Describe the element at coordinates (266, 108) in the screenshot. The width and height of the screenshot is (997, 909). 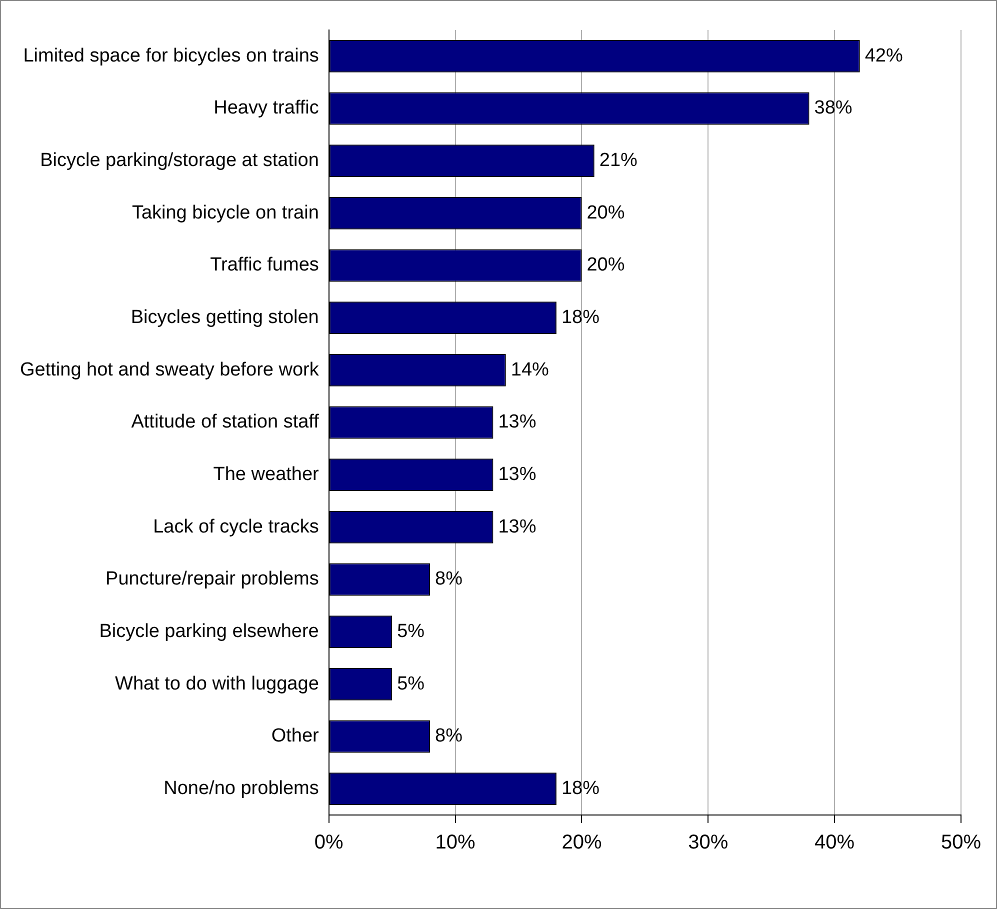
I see `y-tick-label: Heavy traffic` at that location.